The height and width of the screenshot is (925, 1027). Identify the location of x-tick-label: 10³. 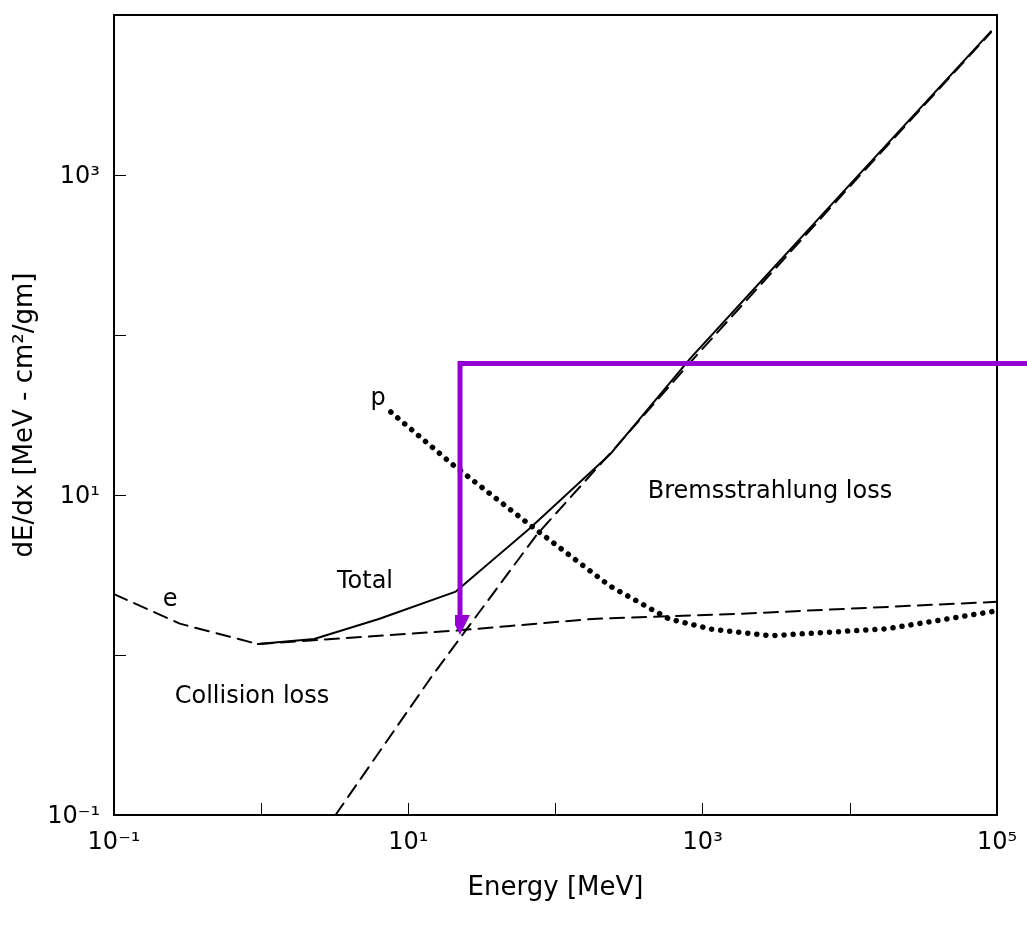
(702, 841).